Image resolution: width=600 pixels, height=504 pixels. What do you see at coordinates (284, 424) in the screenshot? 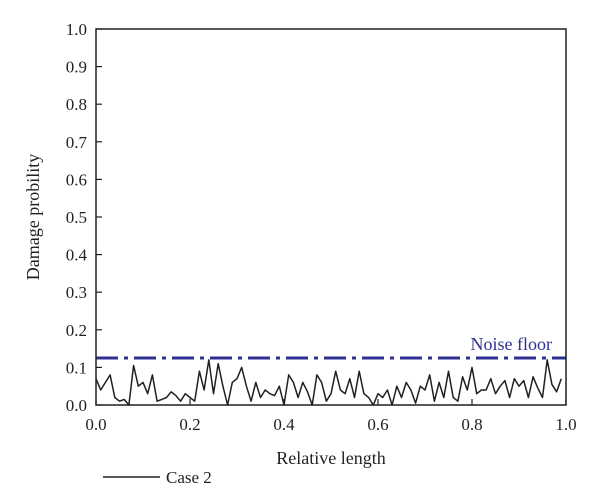
I see `x-tick-label: 0.4` at bounding box center [284, 424].